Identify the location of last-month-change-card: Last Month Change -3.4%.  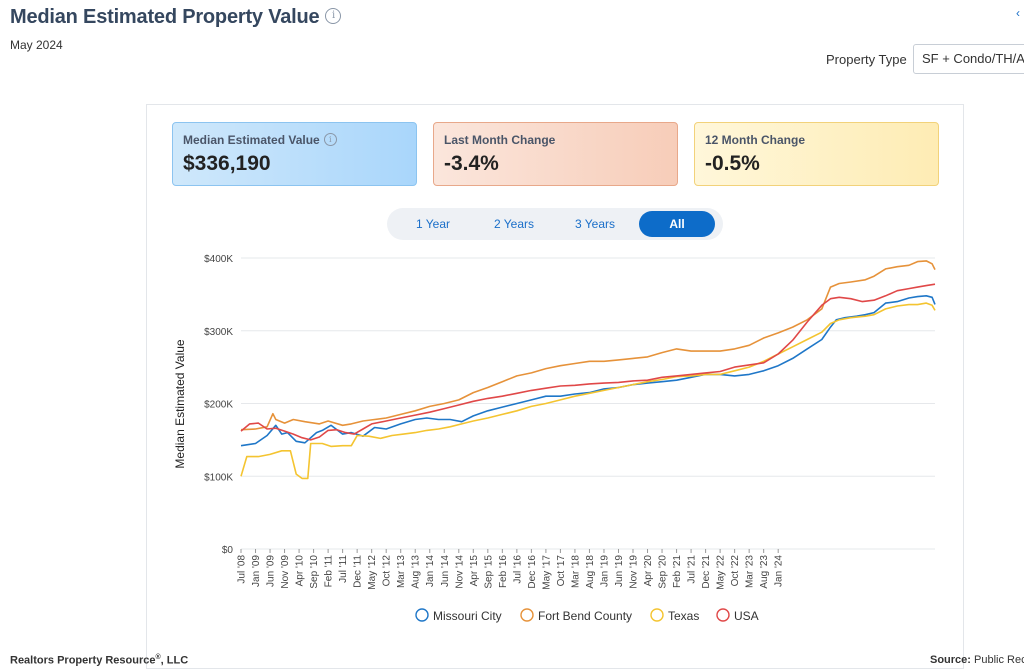
(555, 154).